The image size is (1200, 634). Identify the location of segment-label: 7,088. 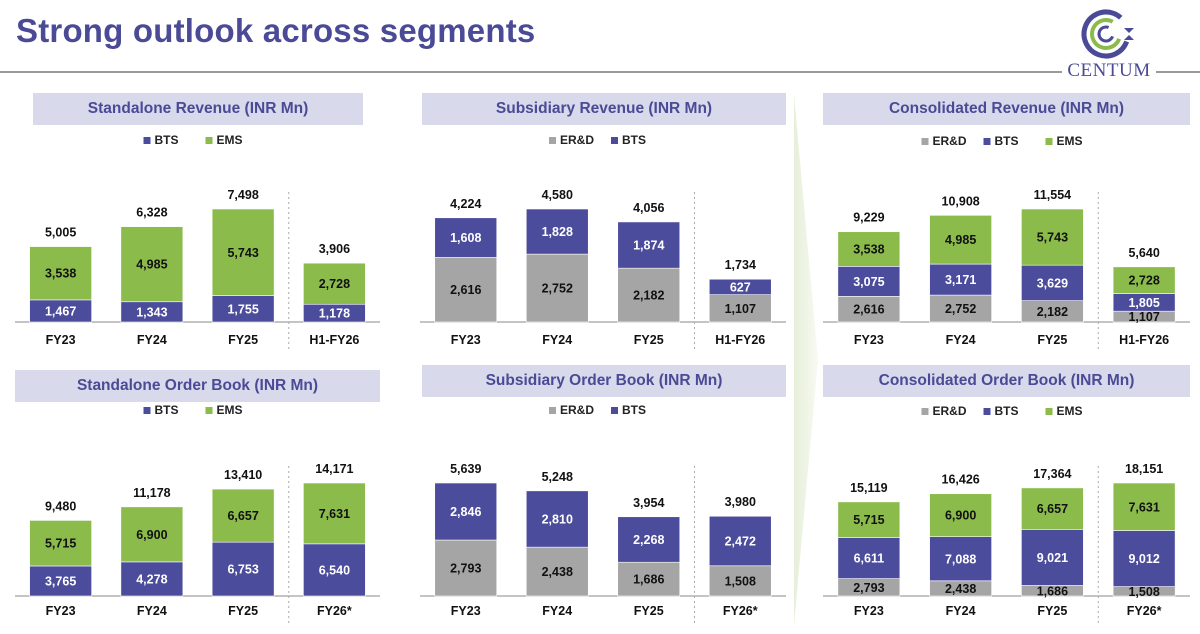
(960, 559).